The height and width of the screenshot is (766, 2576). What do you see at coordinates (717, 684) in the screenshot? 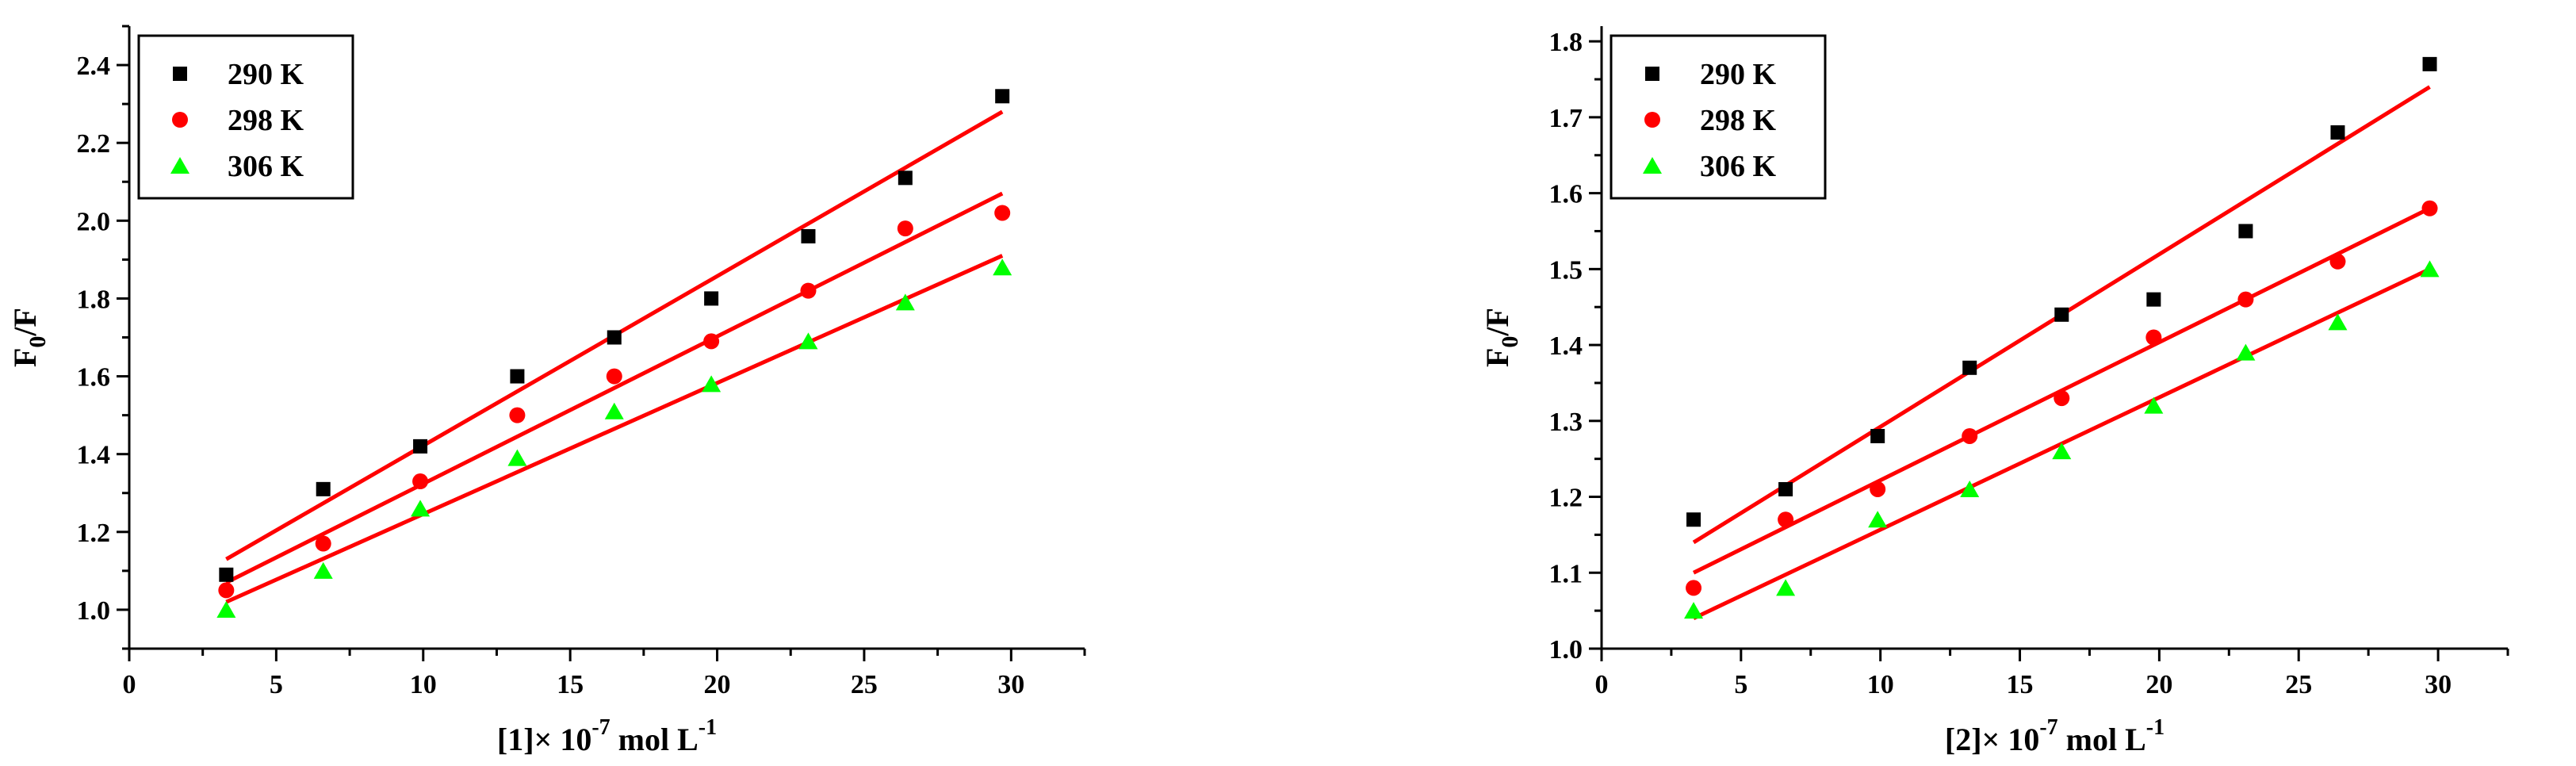
I see `x-tick-label: 20` at bounding box center [717, 684].